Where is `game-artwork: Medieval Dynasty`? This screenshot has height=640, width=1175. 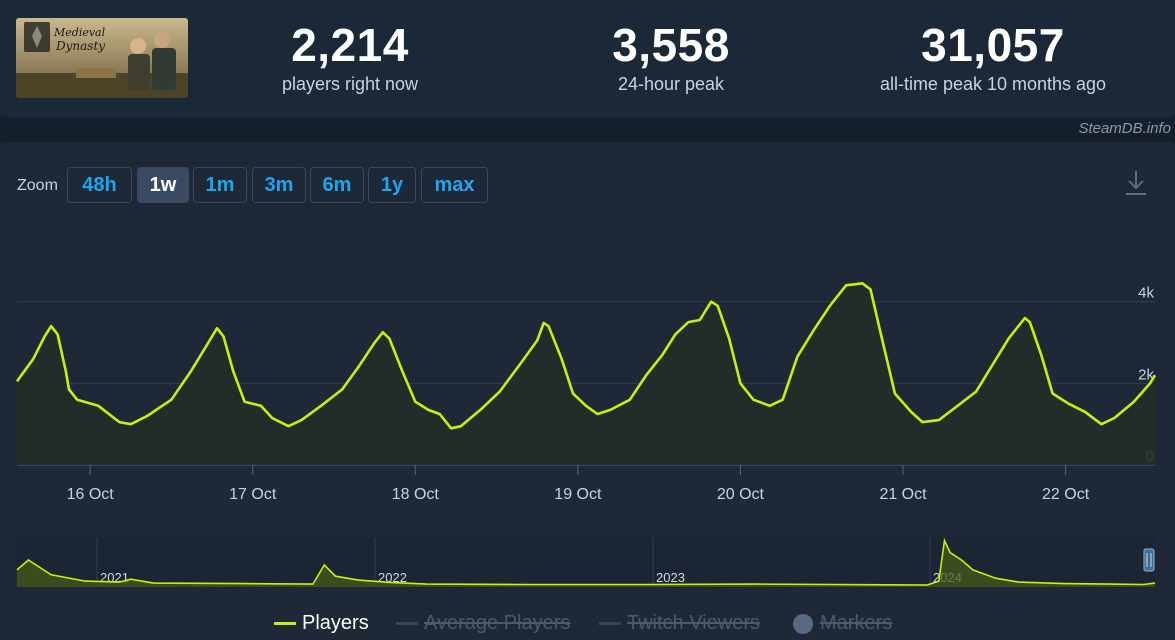 game-artwork: Medieval Dynasty is located at coordinates (102, 58).